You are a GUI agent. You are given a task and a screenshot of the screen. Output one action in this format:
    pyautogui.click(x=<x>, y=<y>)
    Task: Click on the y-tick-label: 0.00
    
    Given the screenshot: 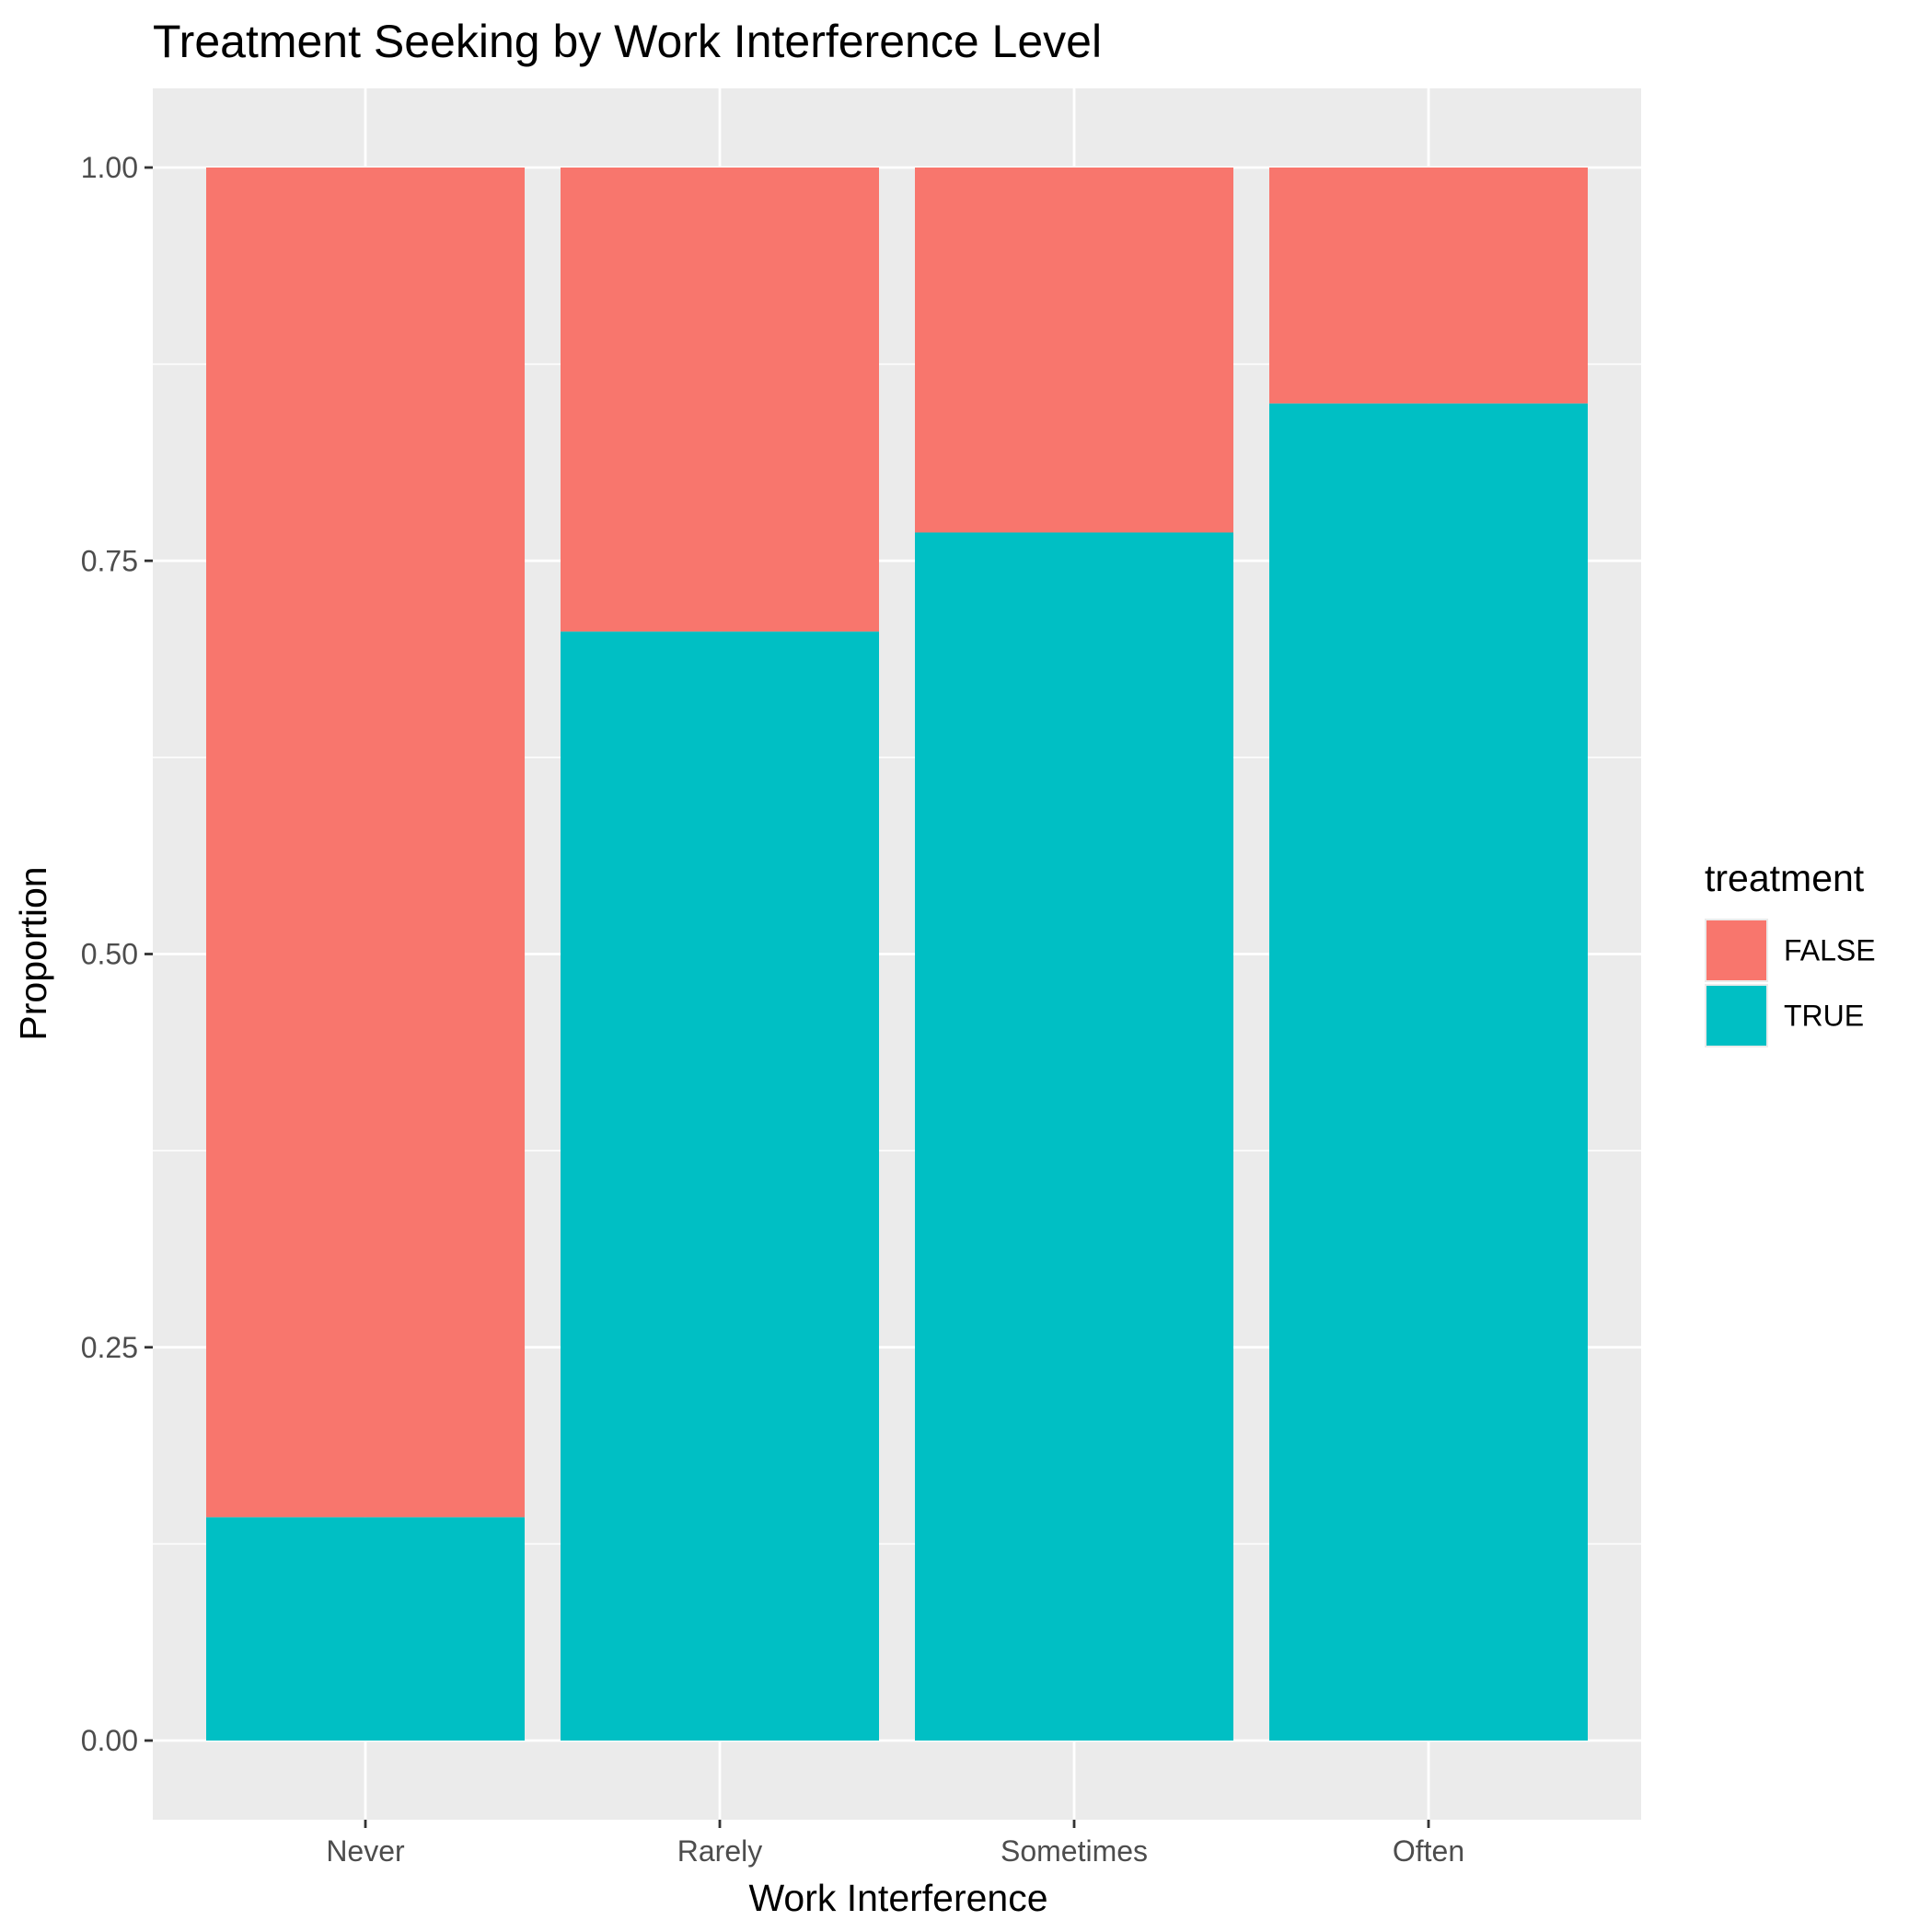 What is the action you would take?
    pyautogui.click(x=110, y=1741)
    